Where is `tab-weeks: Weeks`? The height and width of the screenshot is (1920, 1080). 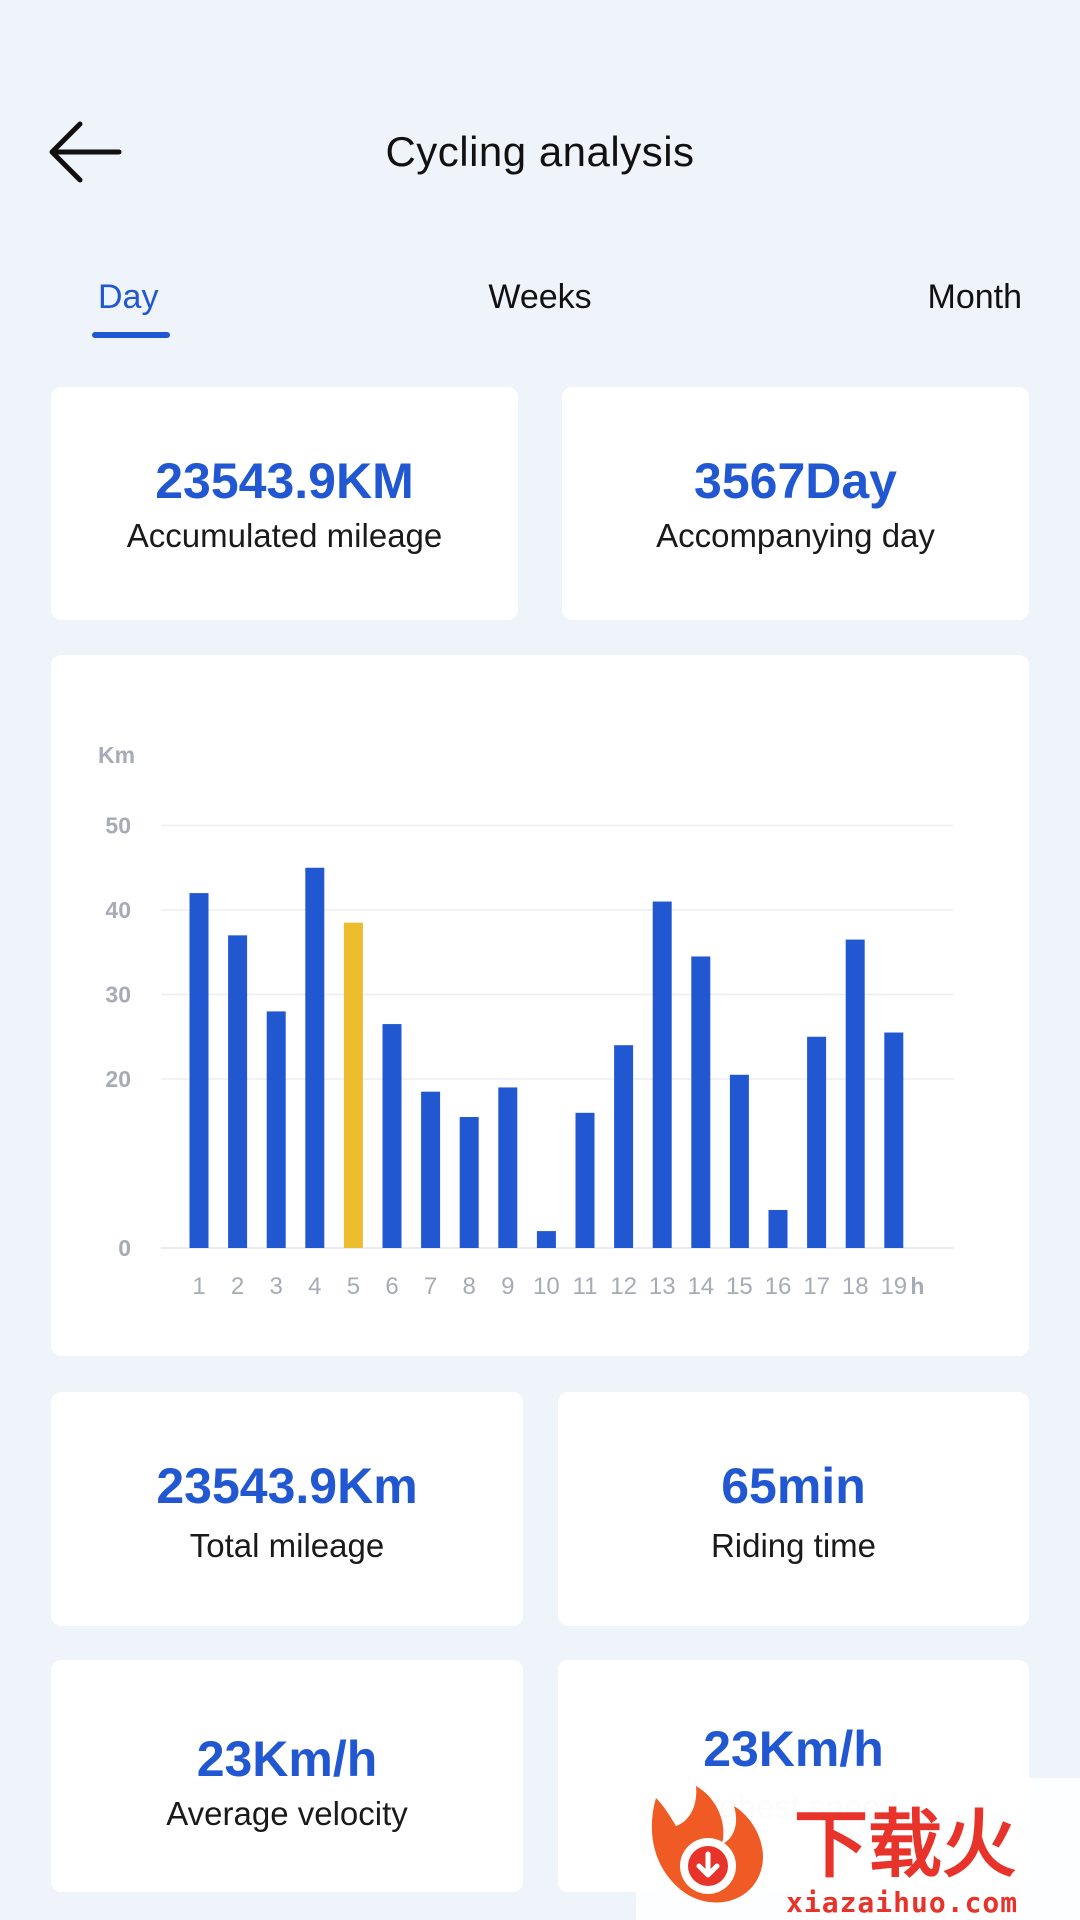 tab-weeks: Weeks is located at coordinates (540, 297).